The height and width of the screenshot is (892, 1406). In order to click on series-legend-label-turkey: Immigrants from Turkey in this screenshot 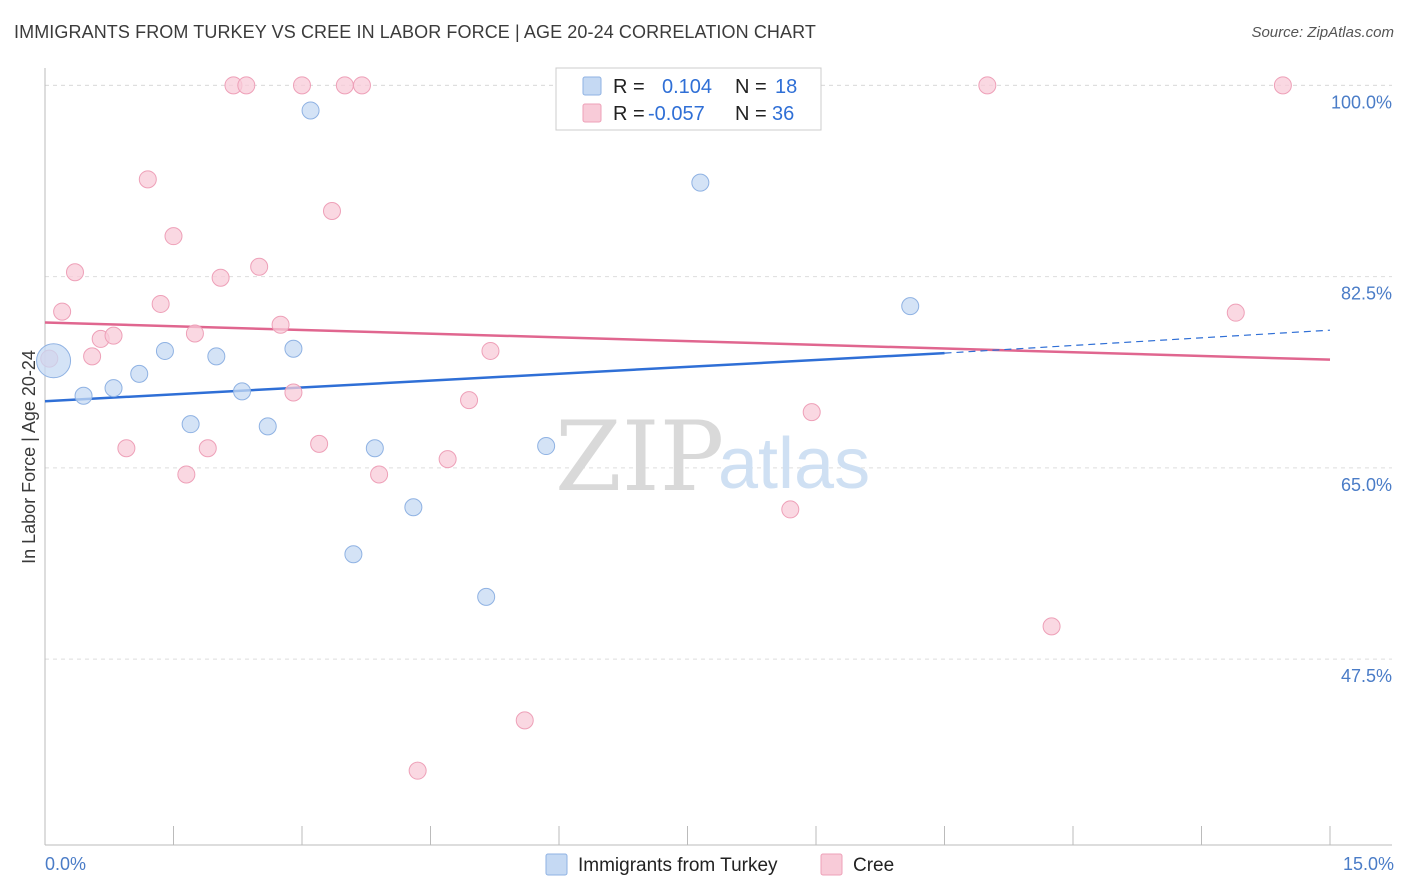, I will do `click(678, 865)`.